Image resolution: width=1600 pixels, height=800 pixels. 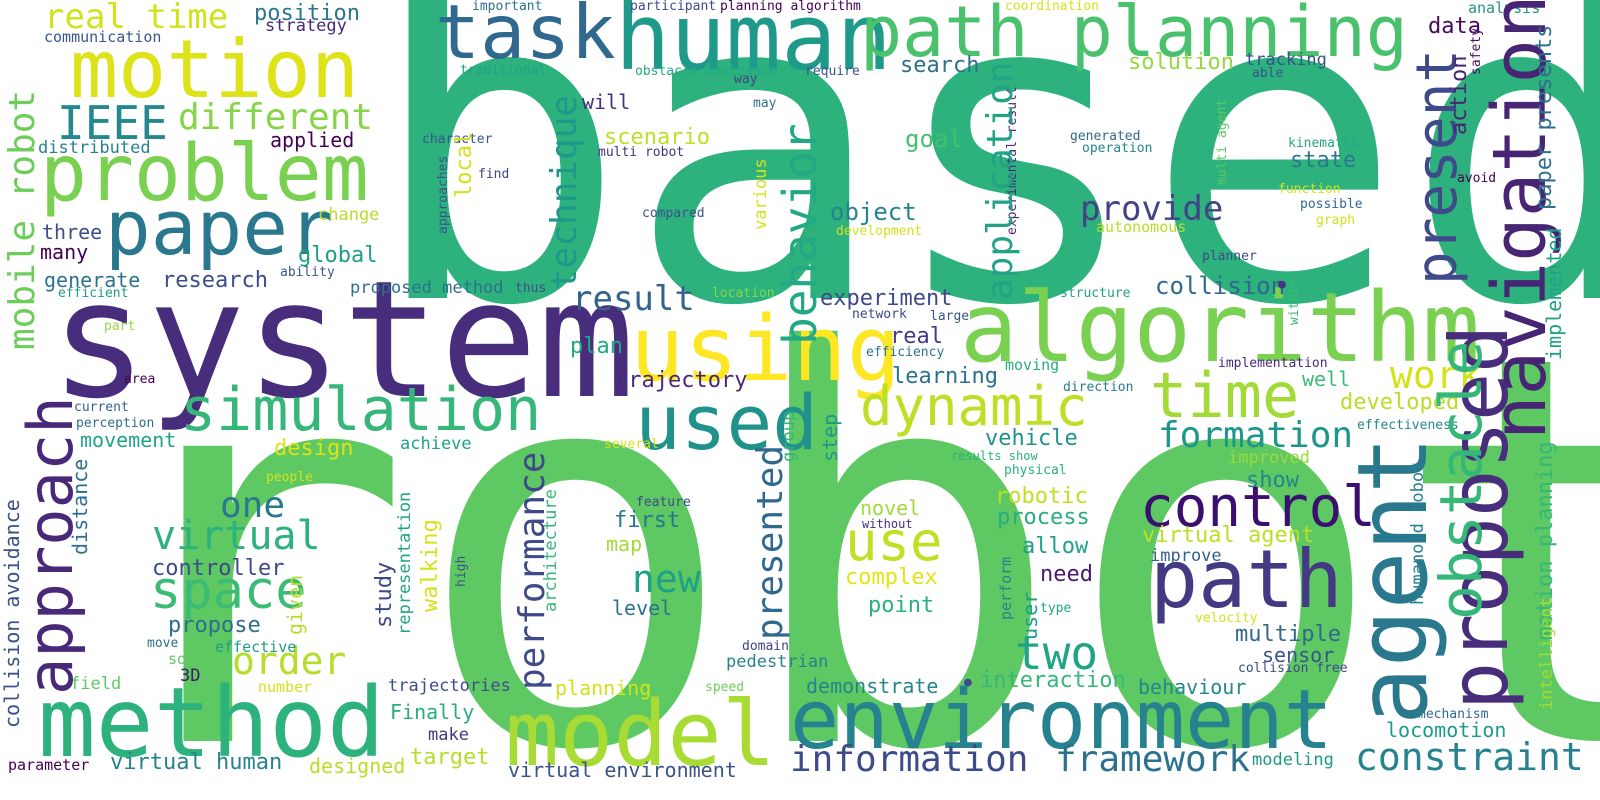 What do you see at coordinates (1269, 458) in the screenshot?
I see `word-improved: improved` at bounding box center [1269, 458].